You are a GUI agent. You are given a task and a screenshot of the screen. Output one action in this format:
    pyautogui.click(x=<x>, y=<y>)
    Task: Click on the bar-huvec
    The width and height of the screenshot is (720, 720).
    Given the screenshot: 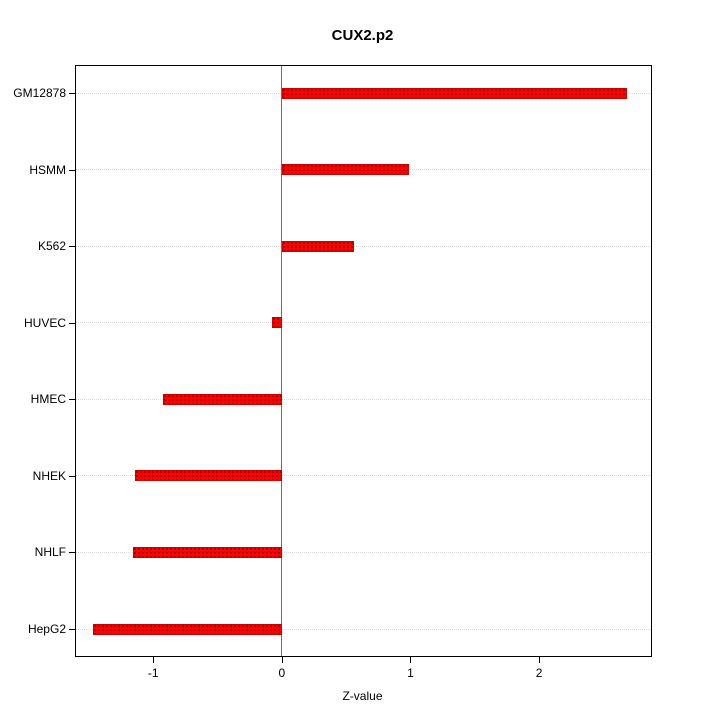 What is the action you would take?
    pyautogui.click(x=276, y=323)
    